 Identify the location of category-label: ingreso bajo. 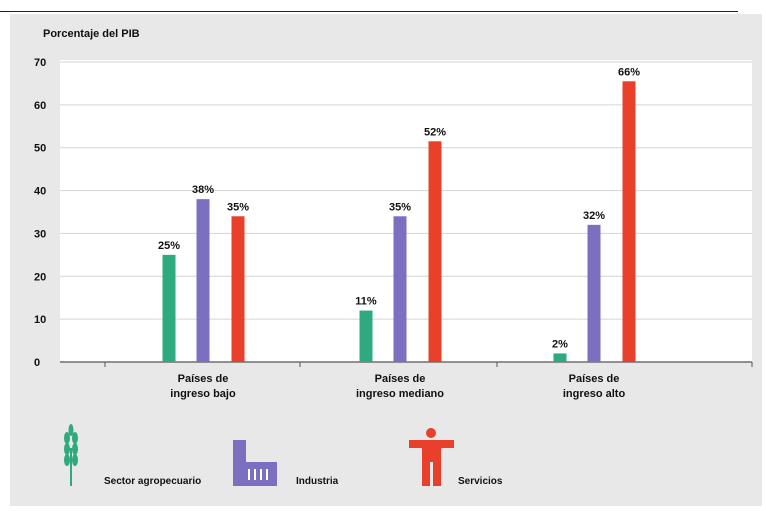
(203, 394).